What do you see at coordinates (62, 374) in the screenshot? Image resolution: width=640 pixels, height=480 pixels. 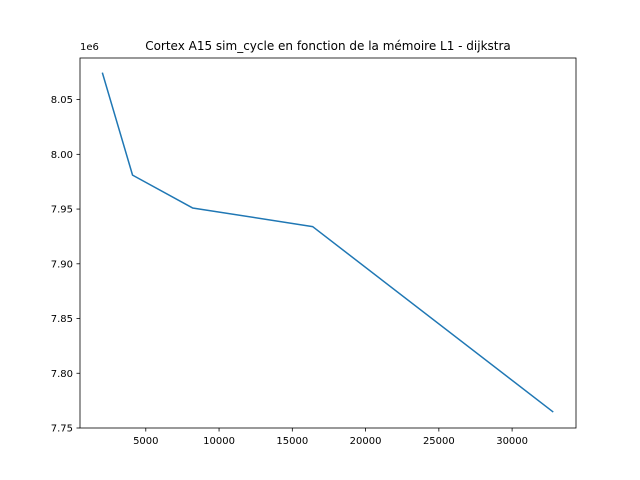 I see `y-tick-label: 7.80` at bounding box center [62, 374].